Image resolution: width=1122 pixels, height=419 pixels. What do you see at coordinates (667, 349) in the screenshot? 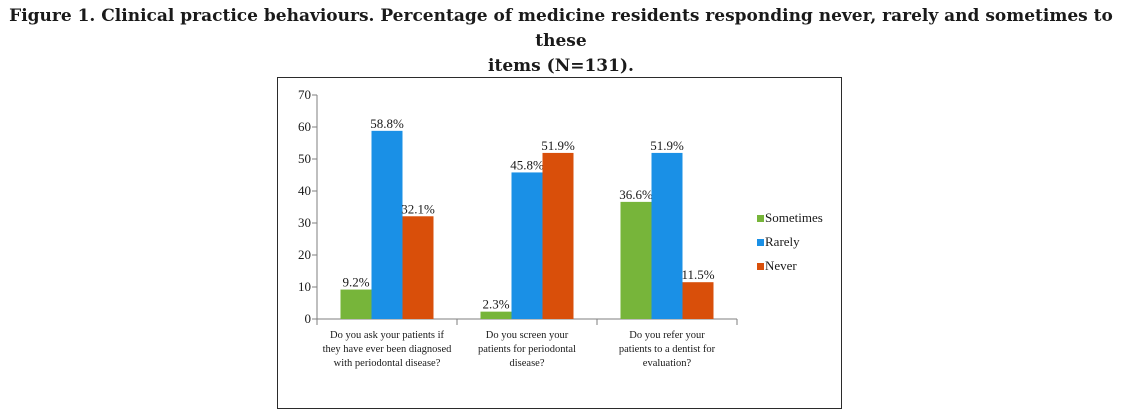
I see `x-category-label: patients to a dentist for` at bounding box center [667, 349].